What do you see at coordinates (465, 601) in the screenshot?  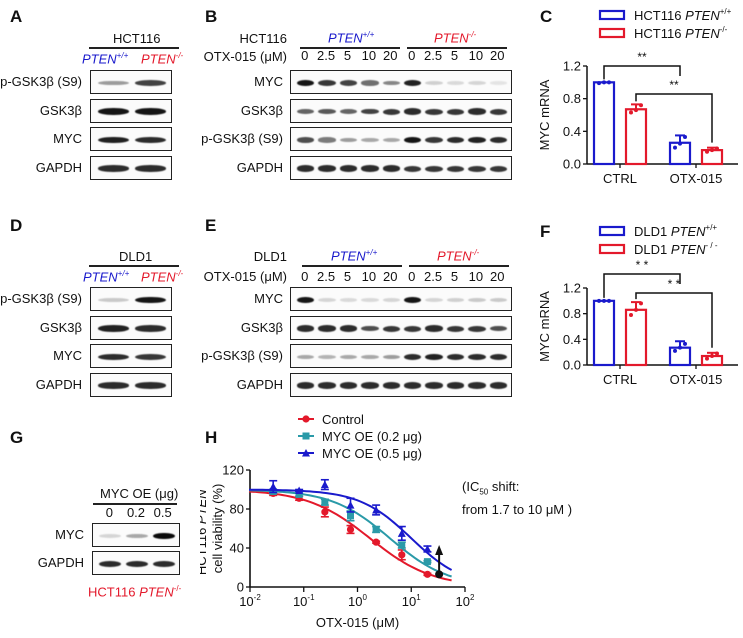 I see `x-tick-label: 10²` at bounding box center [465, 601].